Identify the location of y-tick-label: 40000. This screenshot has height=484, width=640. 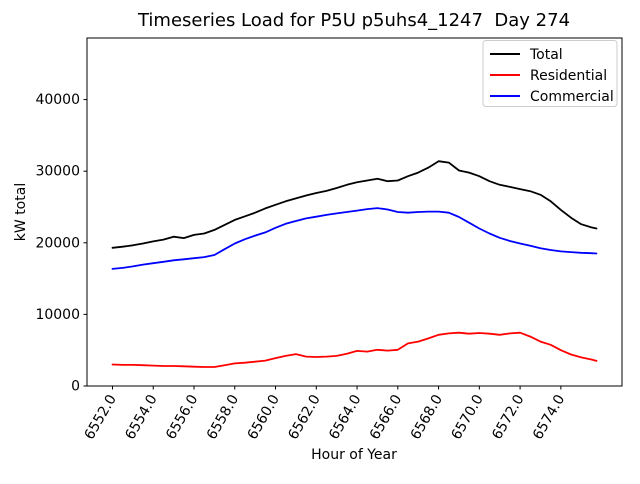
(57, 100).